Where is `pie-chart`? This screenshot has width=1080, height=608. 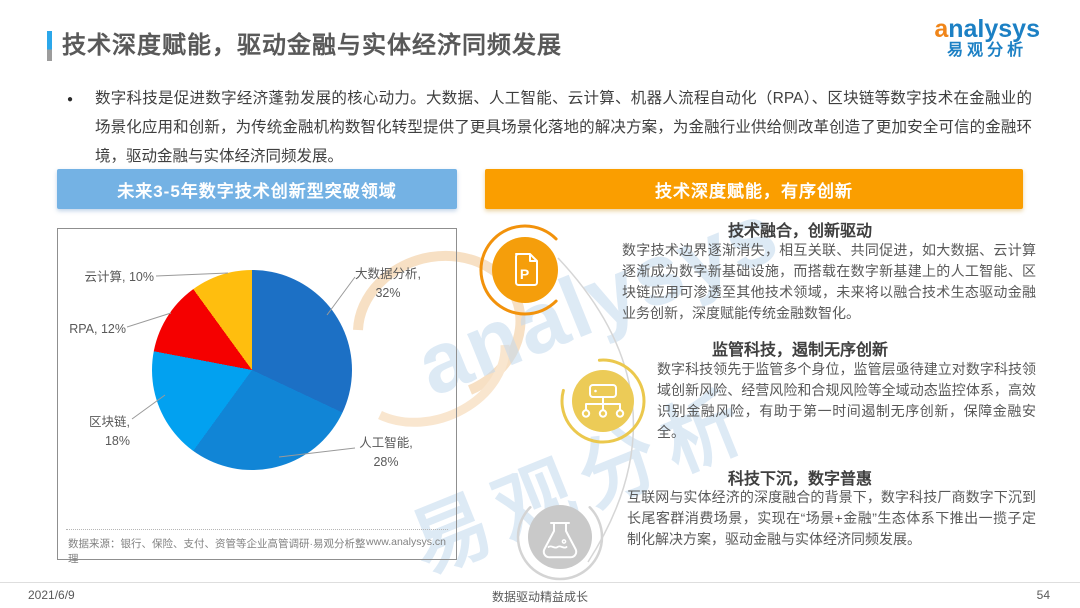
pie-chart is located at coordinates (252, 370).